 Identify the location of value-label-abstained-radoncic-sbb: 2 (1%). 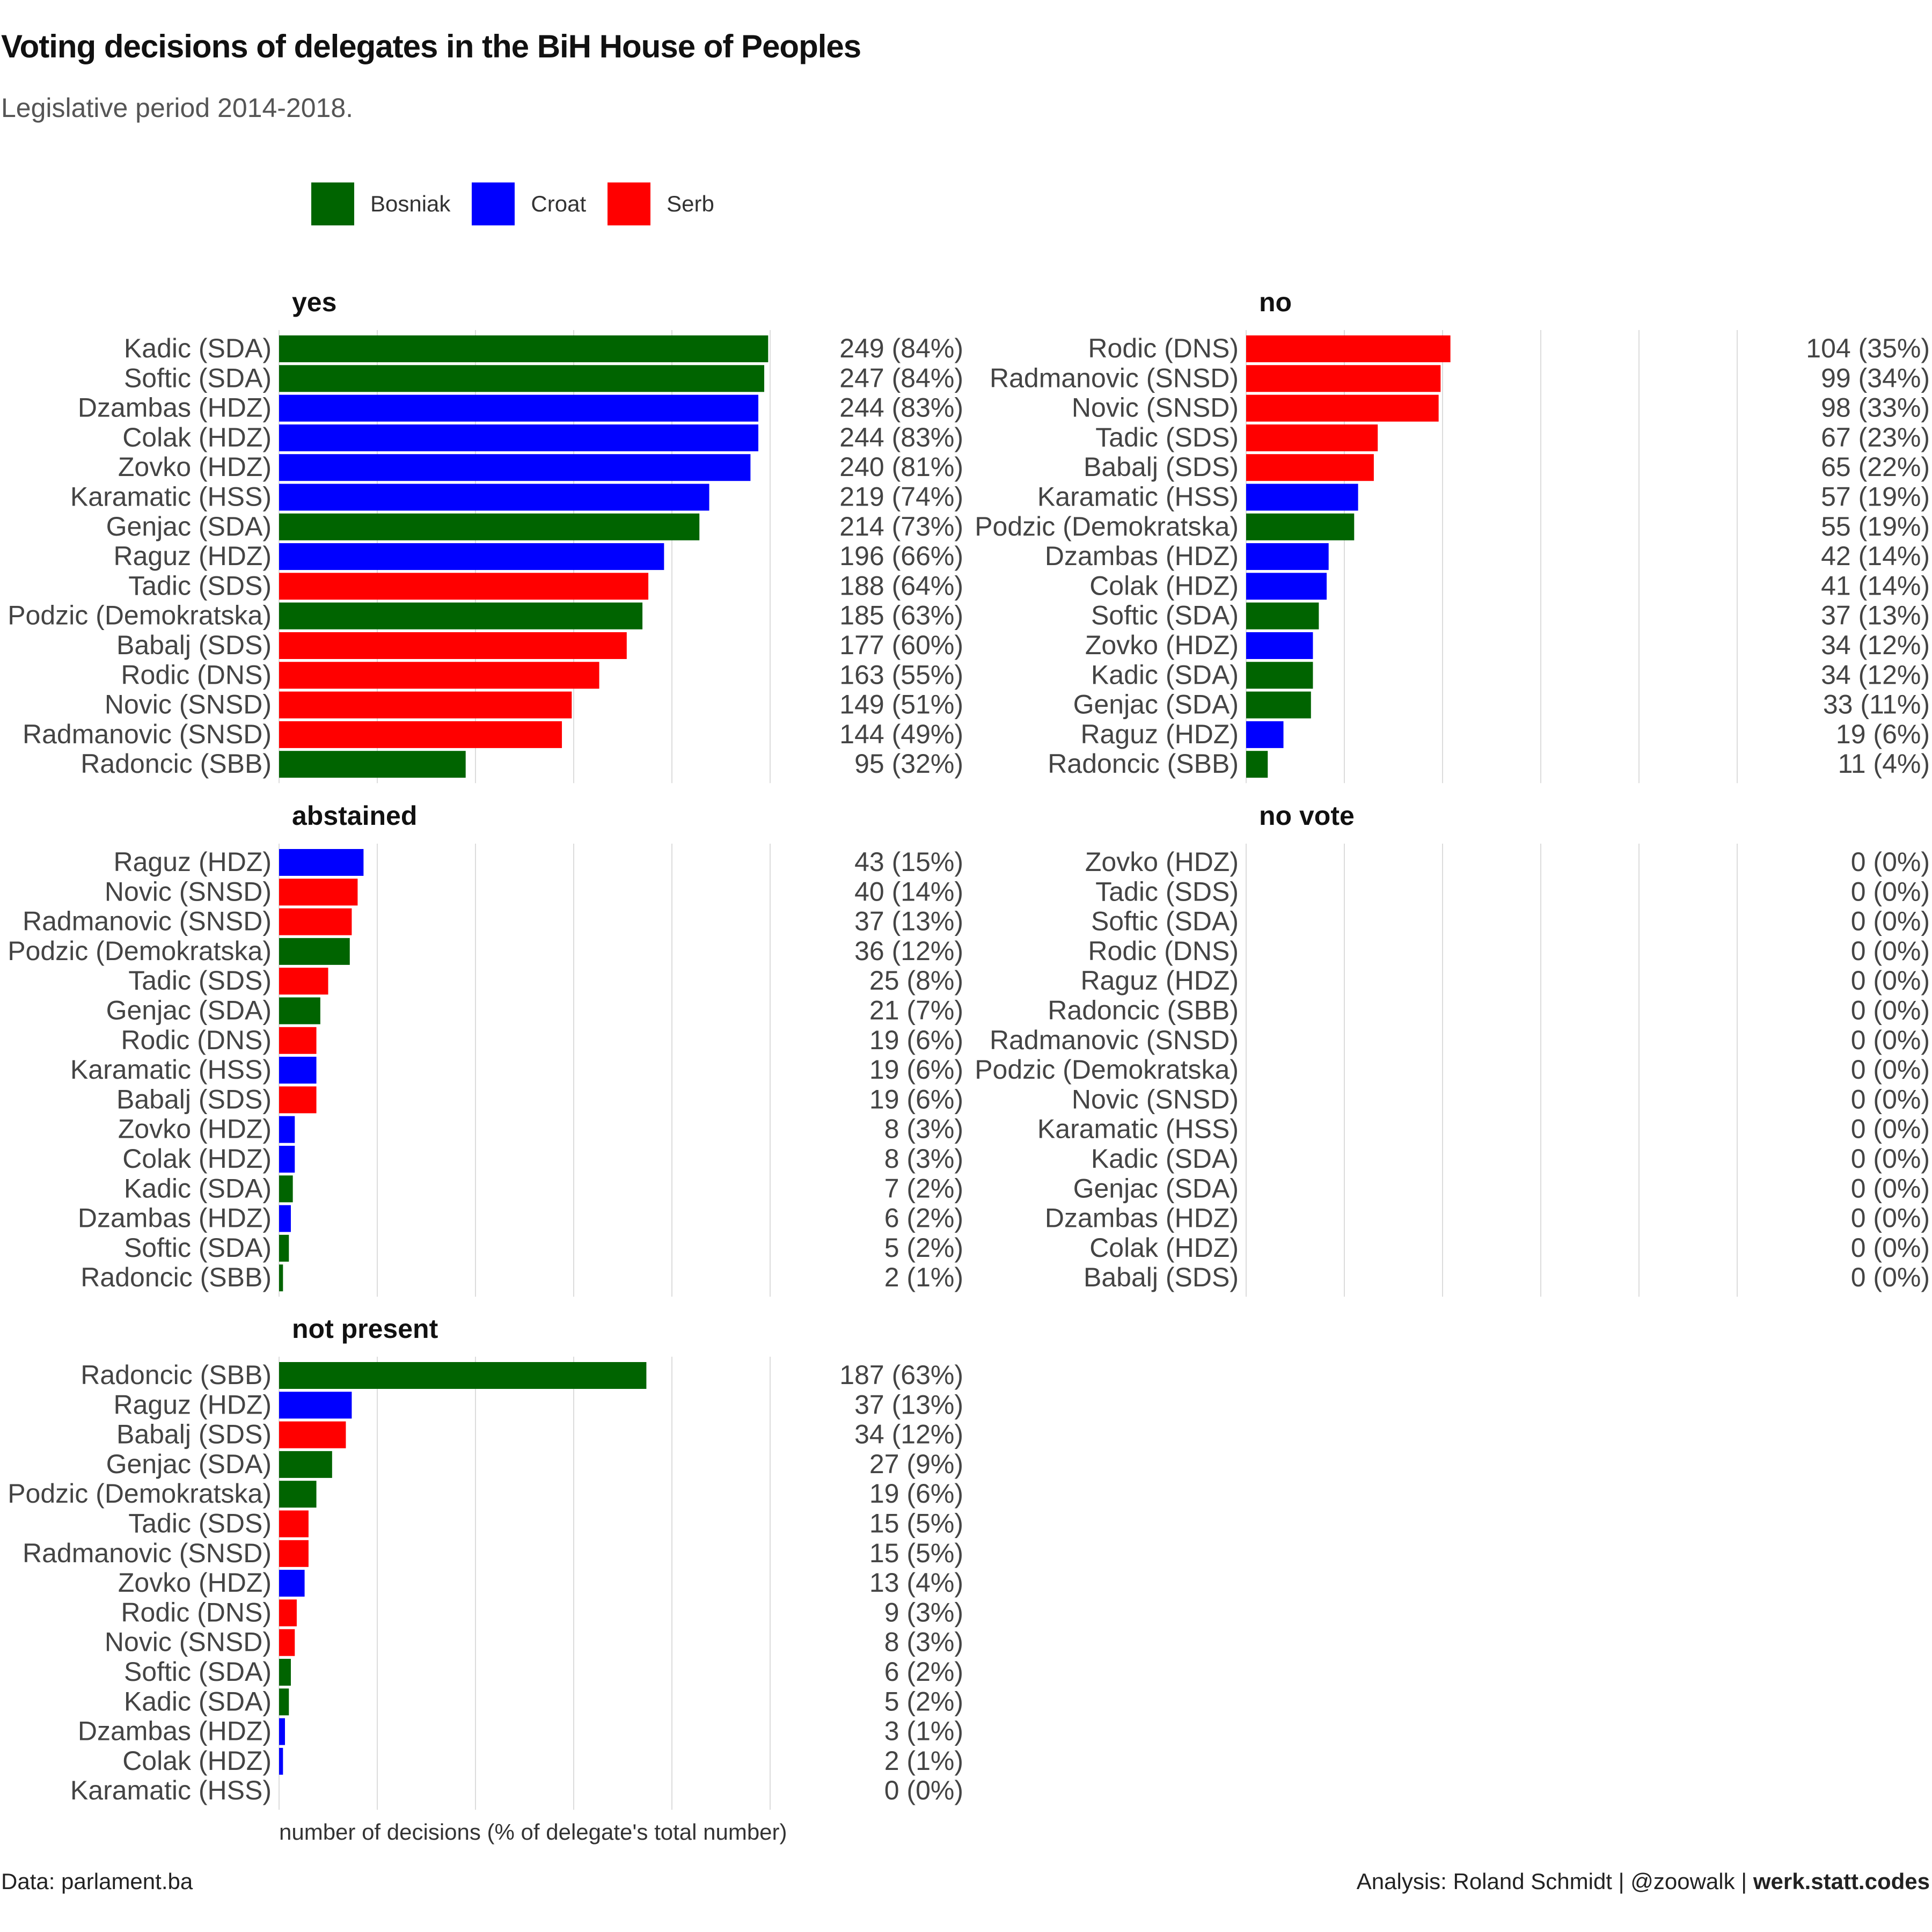
(923, 1277).